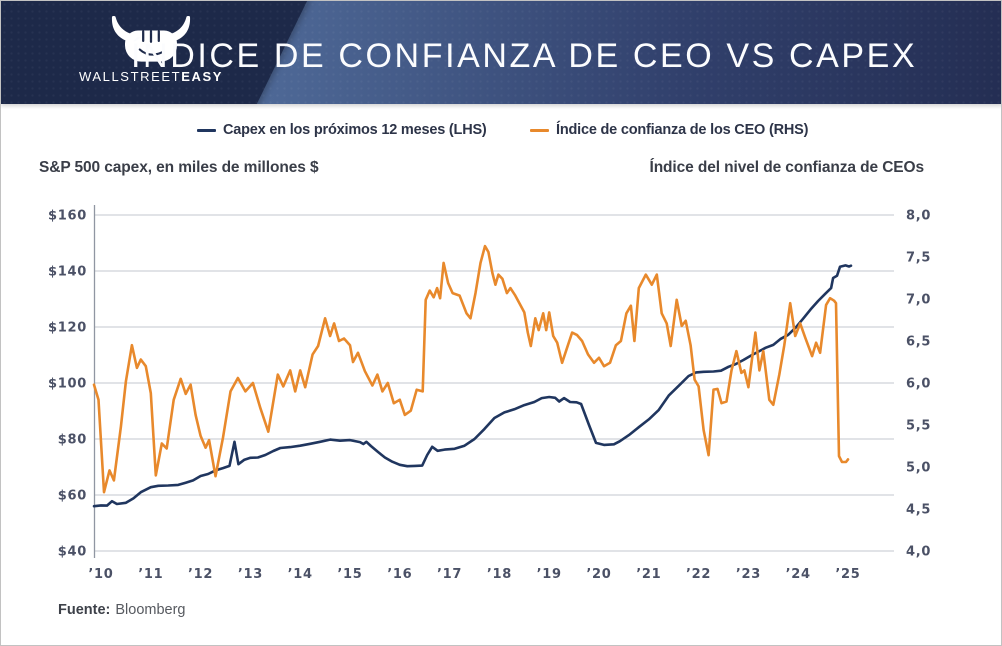 The image size is (1002, 646). Describe the element at coordinates (355, 130) in the screenshot. I see `legend-label-capex: Capex en los próximos 12 meses (LHS)` at that location.